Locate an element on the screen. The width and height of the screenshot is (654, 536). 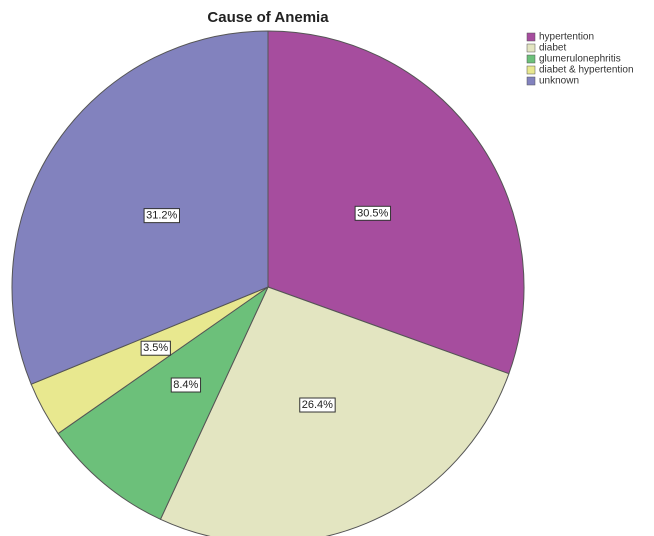
data-label-text: 3.5% is located at coordinates (155, 348).